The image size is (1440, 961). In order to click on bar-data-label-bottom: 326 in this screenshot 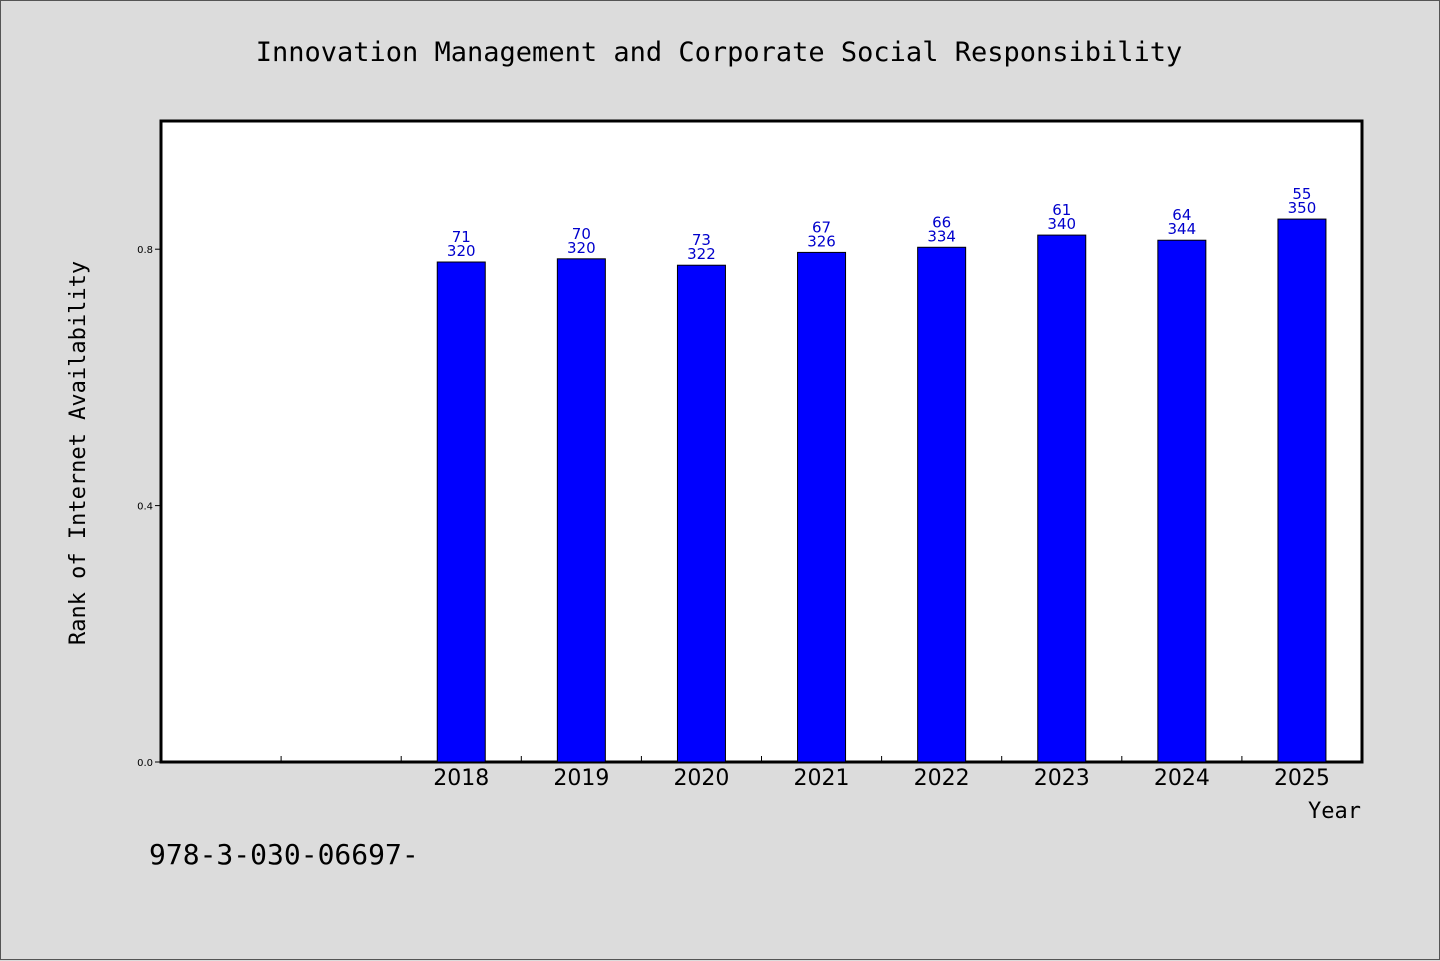, I will do `click(821, 241)`.